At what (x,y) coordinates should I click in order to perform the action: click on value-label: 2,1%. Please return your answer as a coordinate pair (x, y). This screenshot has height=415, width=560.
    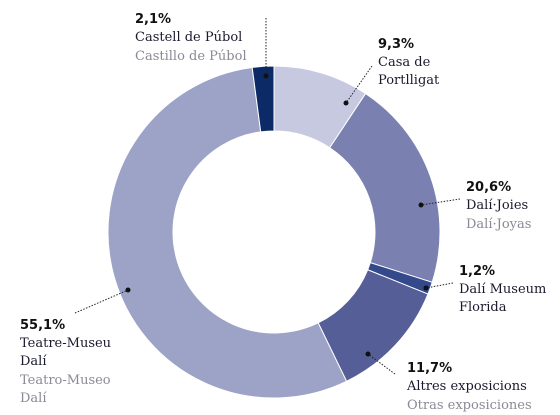
    Looking at the image, I should click on (153, 19).